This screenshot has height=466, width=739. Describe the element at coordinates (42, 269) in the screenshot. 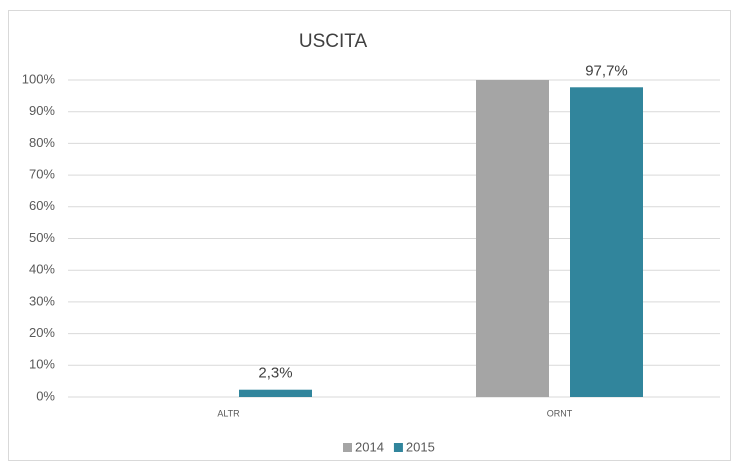

I see `y-tick-label: 40%` at that location.